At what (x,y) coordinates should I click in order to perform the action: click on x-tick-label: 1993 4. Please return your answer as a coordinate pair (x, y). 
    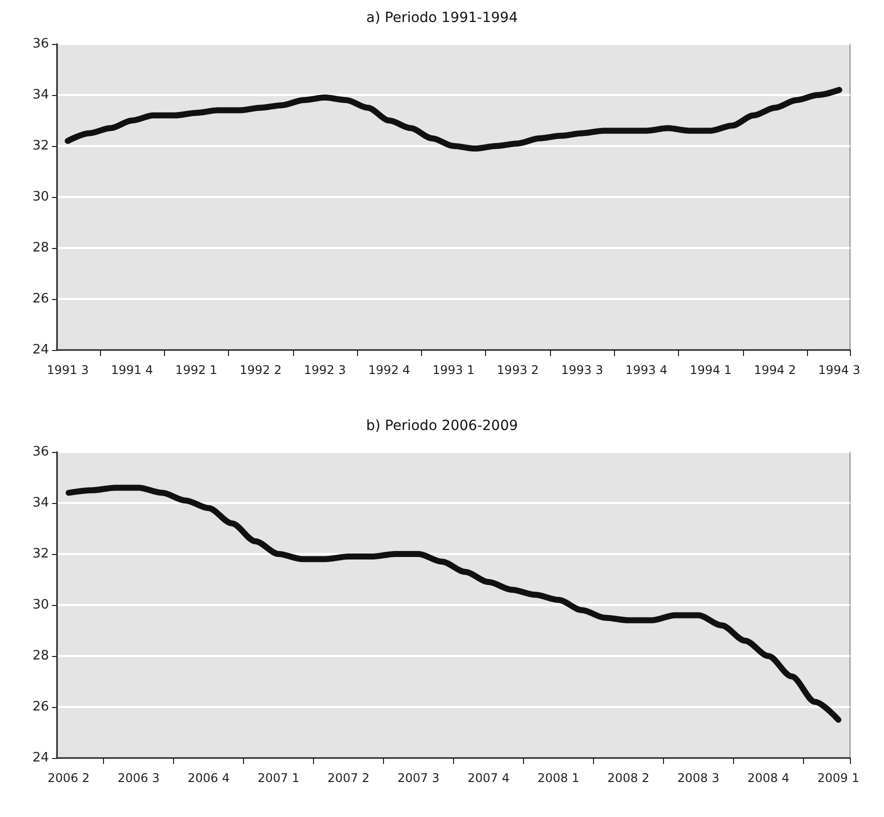
    Looking at the image, I should click on (646, 370).